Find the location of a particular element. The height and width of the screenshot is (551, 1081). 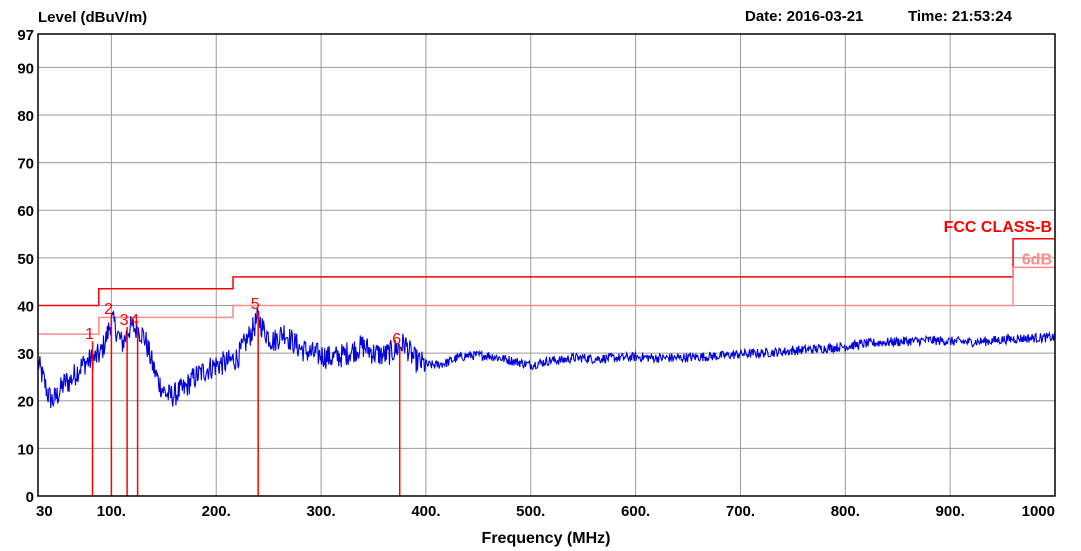

x-tick-label: 30 is located at coordinates (44, 511).